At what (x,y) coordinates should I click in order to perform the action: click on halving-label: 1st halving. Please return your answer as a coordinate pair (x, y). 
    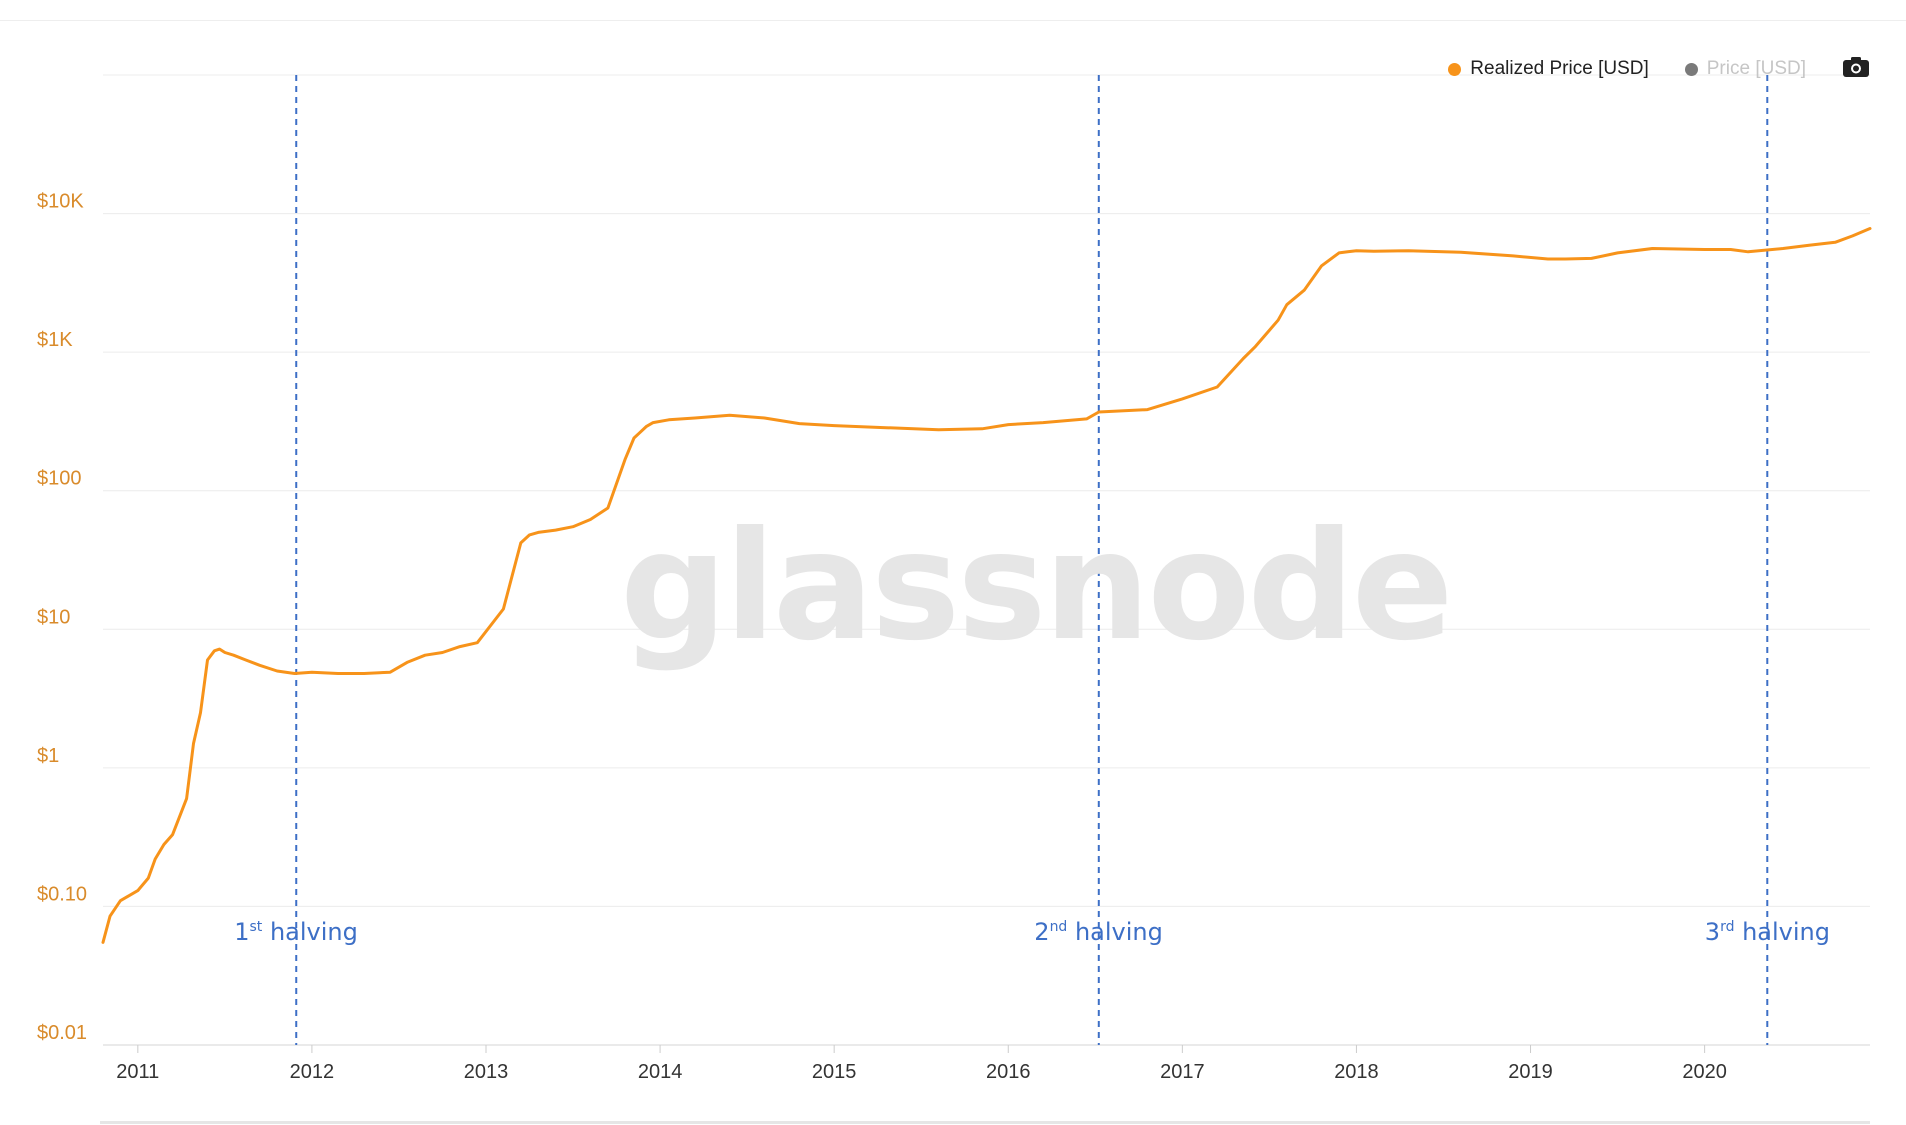
    Looking at the image, I should click on (296, 932).